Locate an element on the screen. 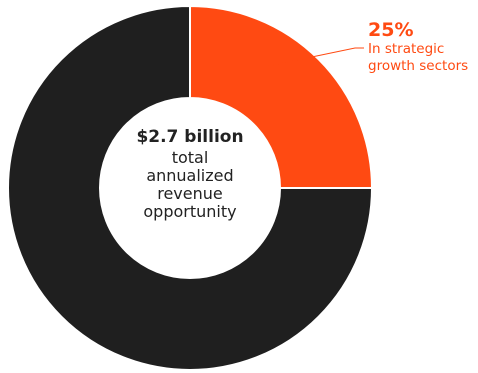 The height and width of the screenshot is (373, 478). callout-leader-line is located at coordinates (314, 57).